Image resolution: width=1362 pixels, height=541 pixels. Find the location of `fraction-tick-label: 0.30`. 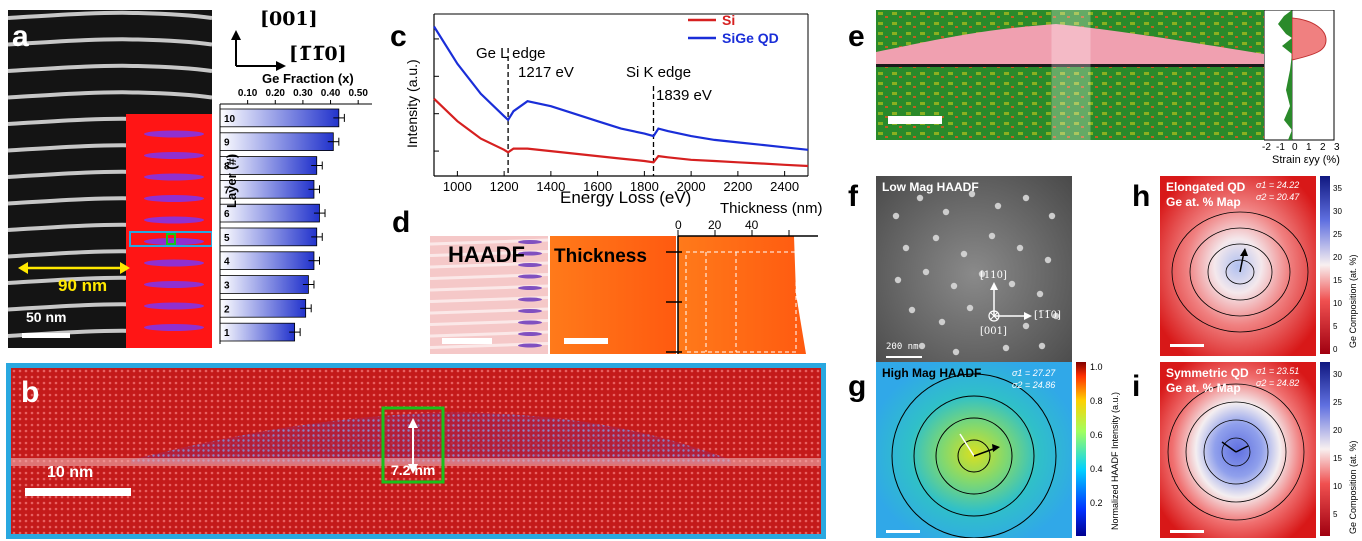

fraction-tick-label: 0.30 is located at coordinates (303, 93).